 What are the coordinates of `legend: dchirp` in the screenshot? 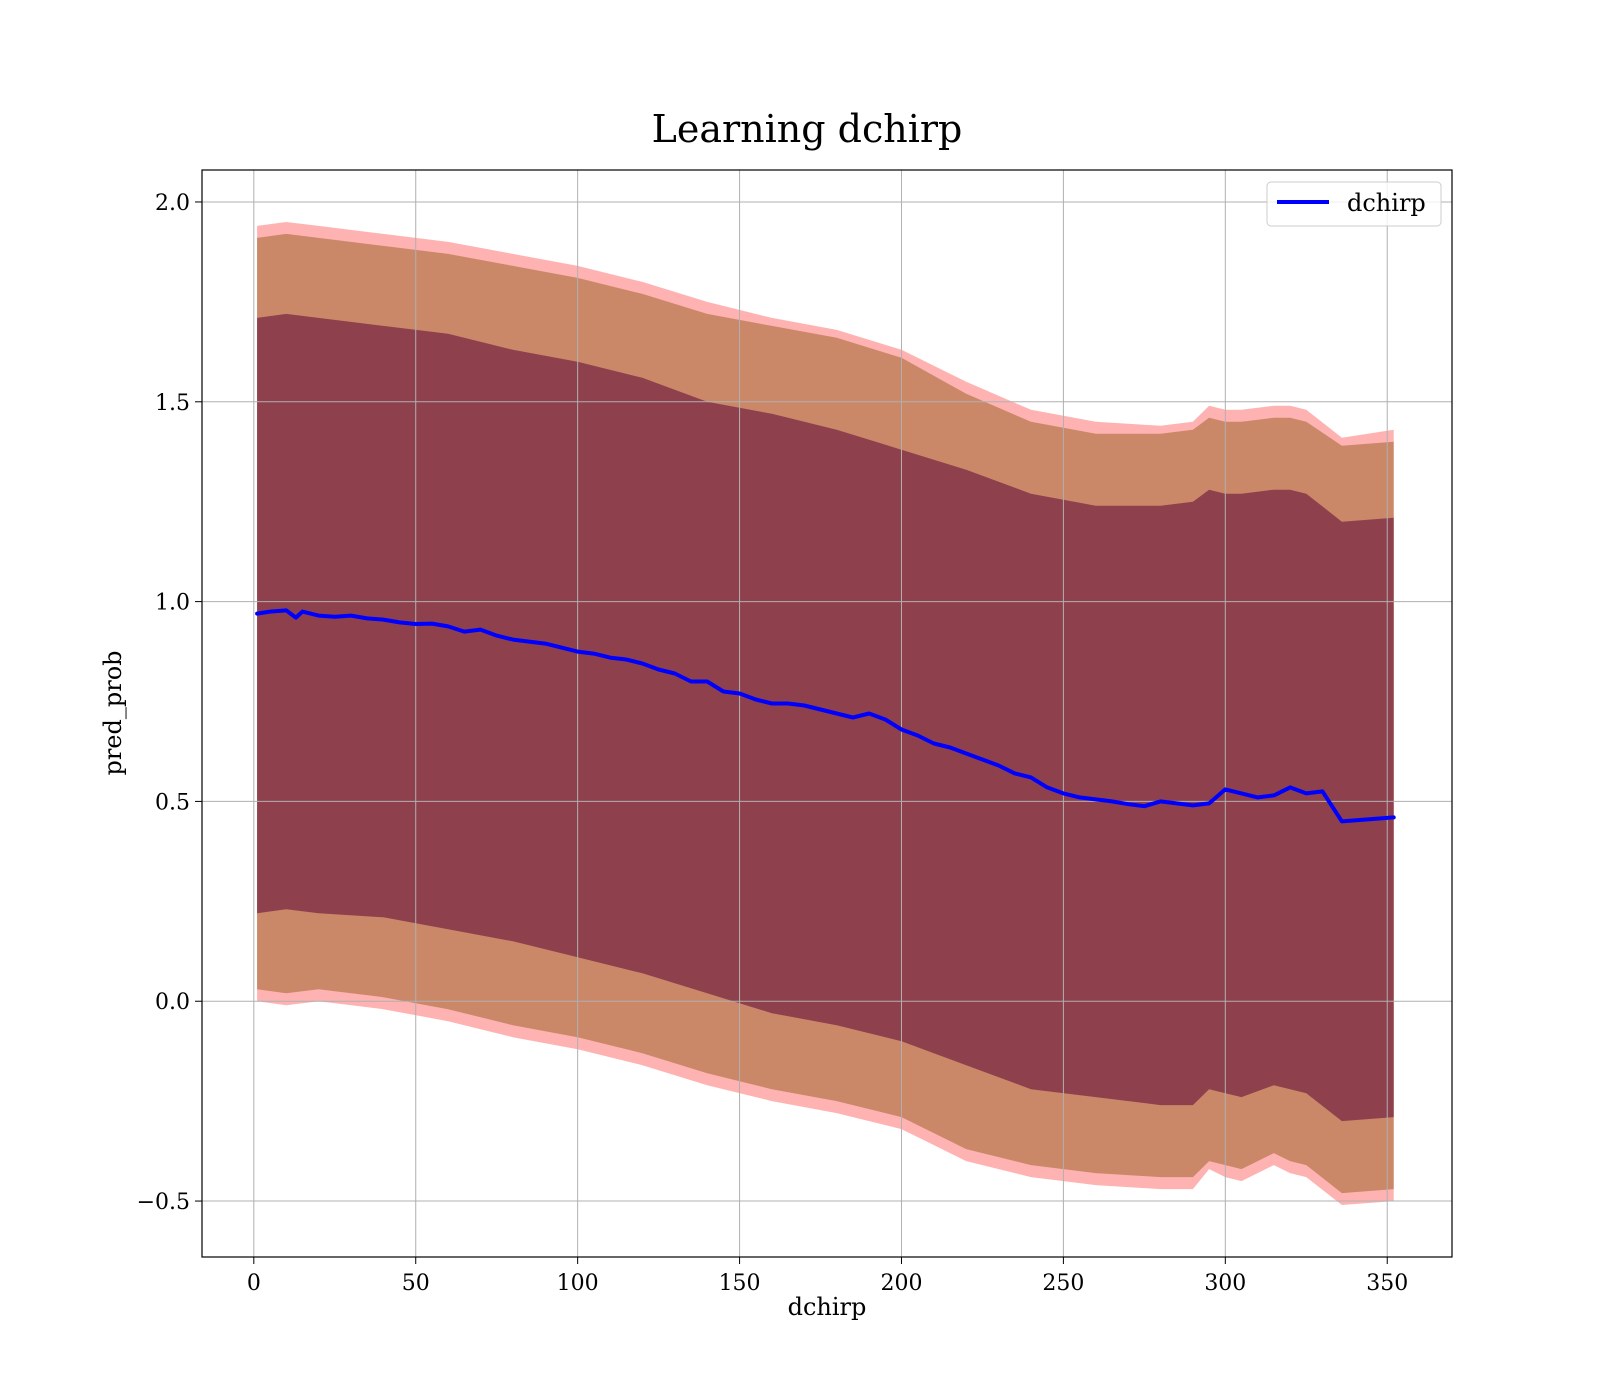 It's located at (1354, 204).